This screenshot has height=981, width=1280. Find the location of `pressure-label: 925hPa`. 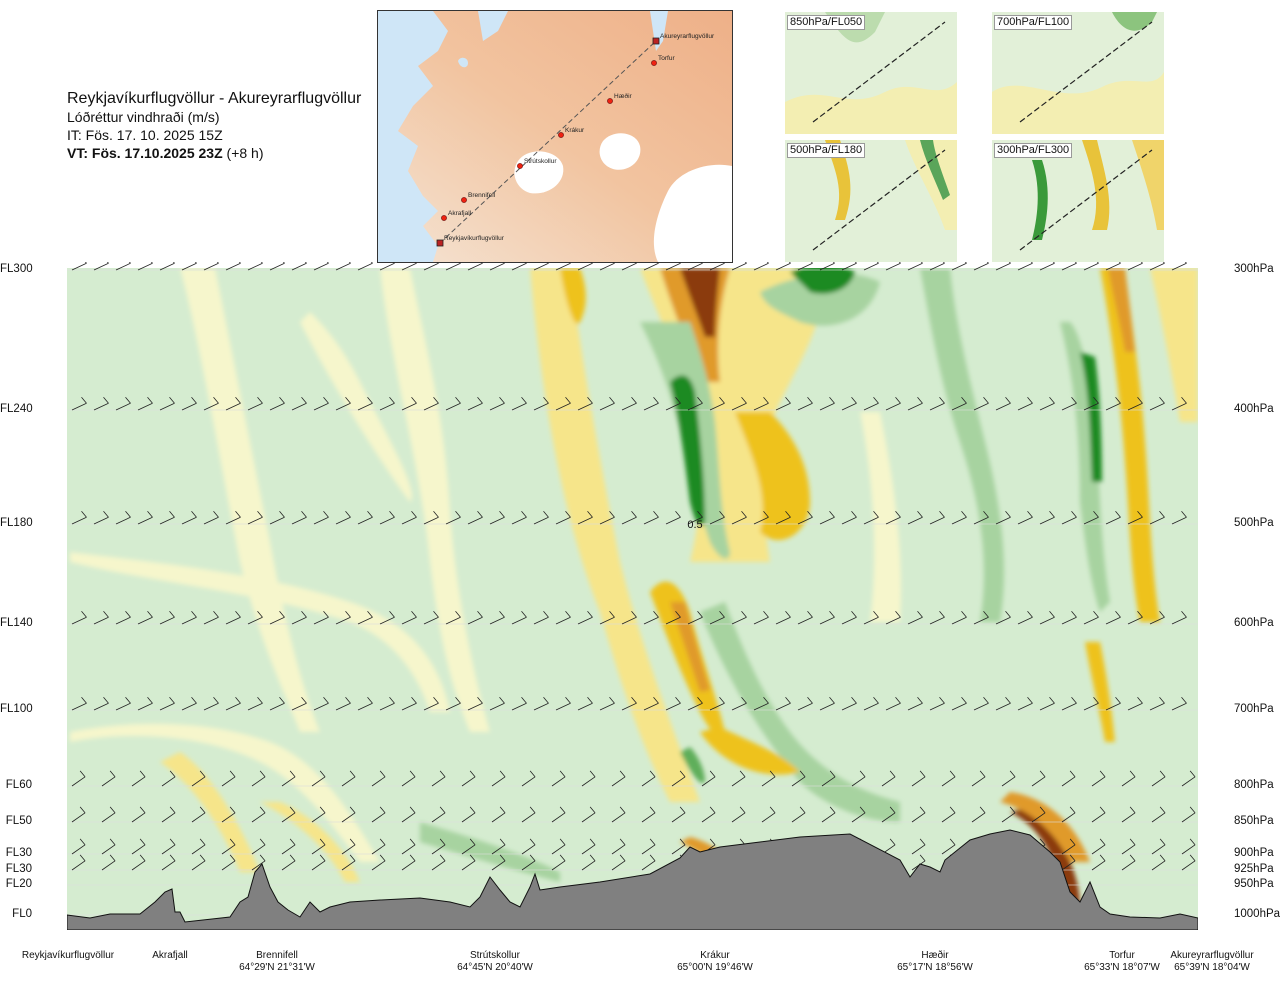

pressure-label: 925hPa is located at coordinates (1254, 869).